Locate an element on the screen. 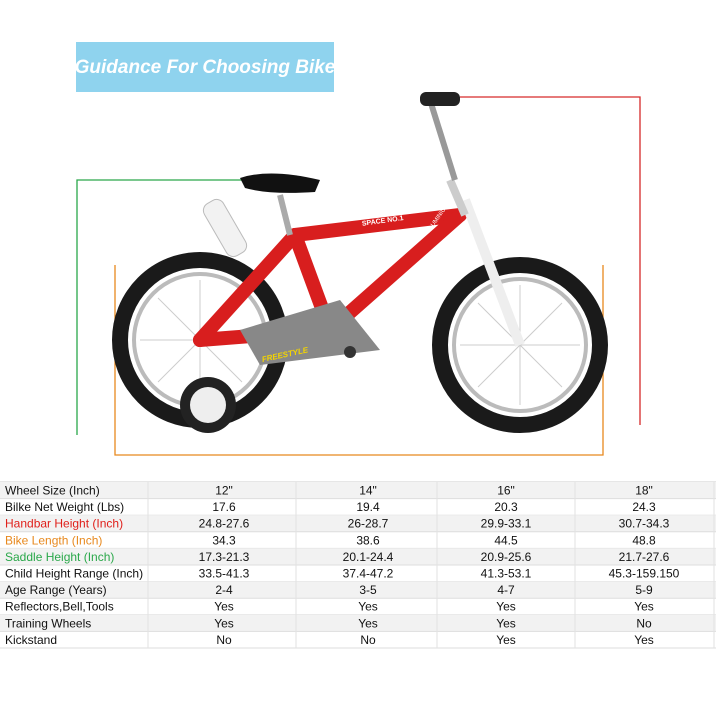  banner-title: Guidance For Choosing Bike is located at coordinates (205, 67).